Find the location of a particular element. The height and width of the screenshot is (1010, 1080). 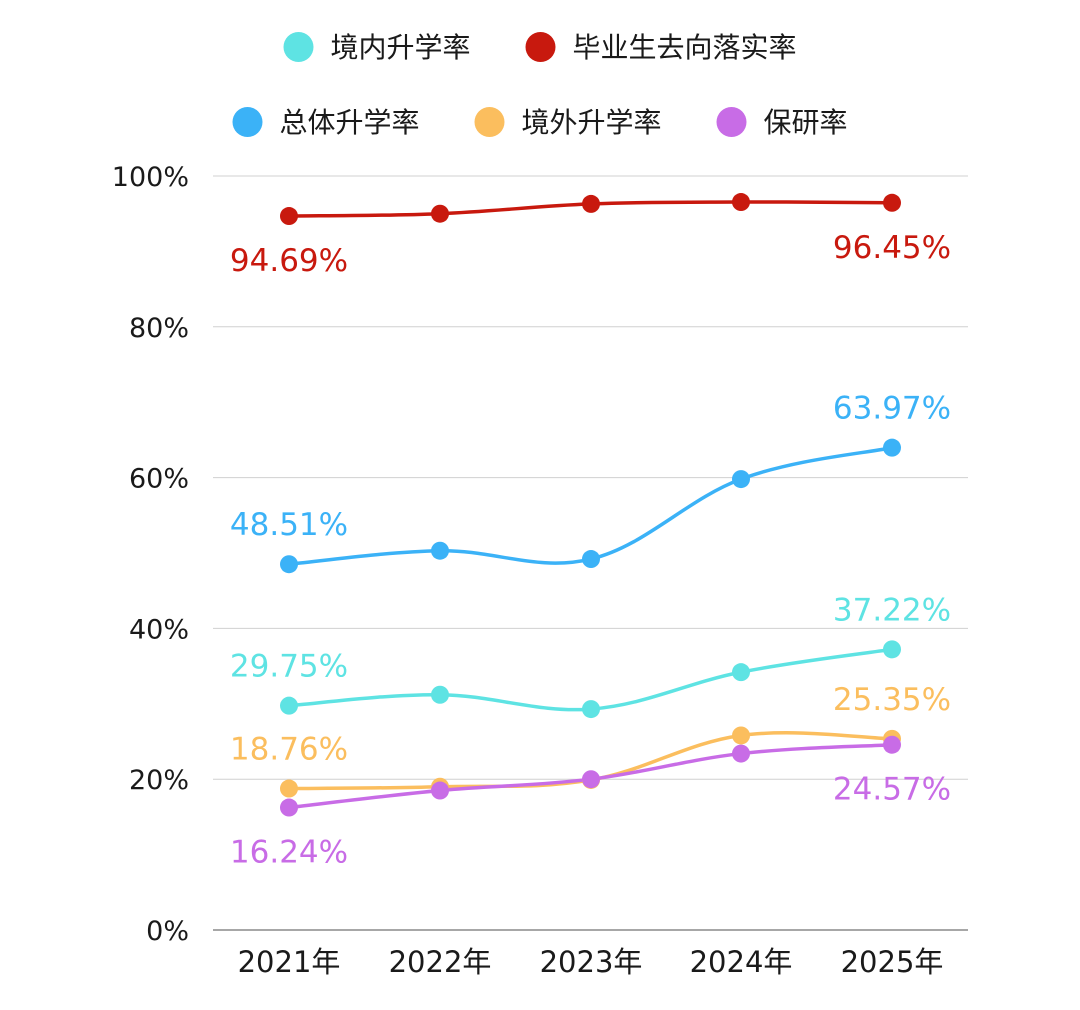

legend-label: 境内升学率 is located at coordinates (401, 47).